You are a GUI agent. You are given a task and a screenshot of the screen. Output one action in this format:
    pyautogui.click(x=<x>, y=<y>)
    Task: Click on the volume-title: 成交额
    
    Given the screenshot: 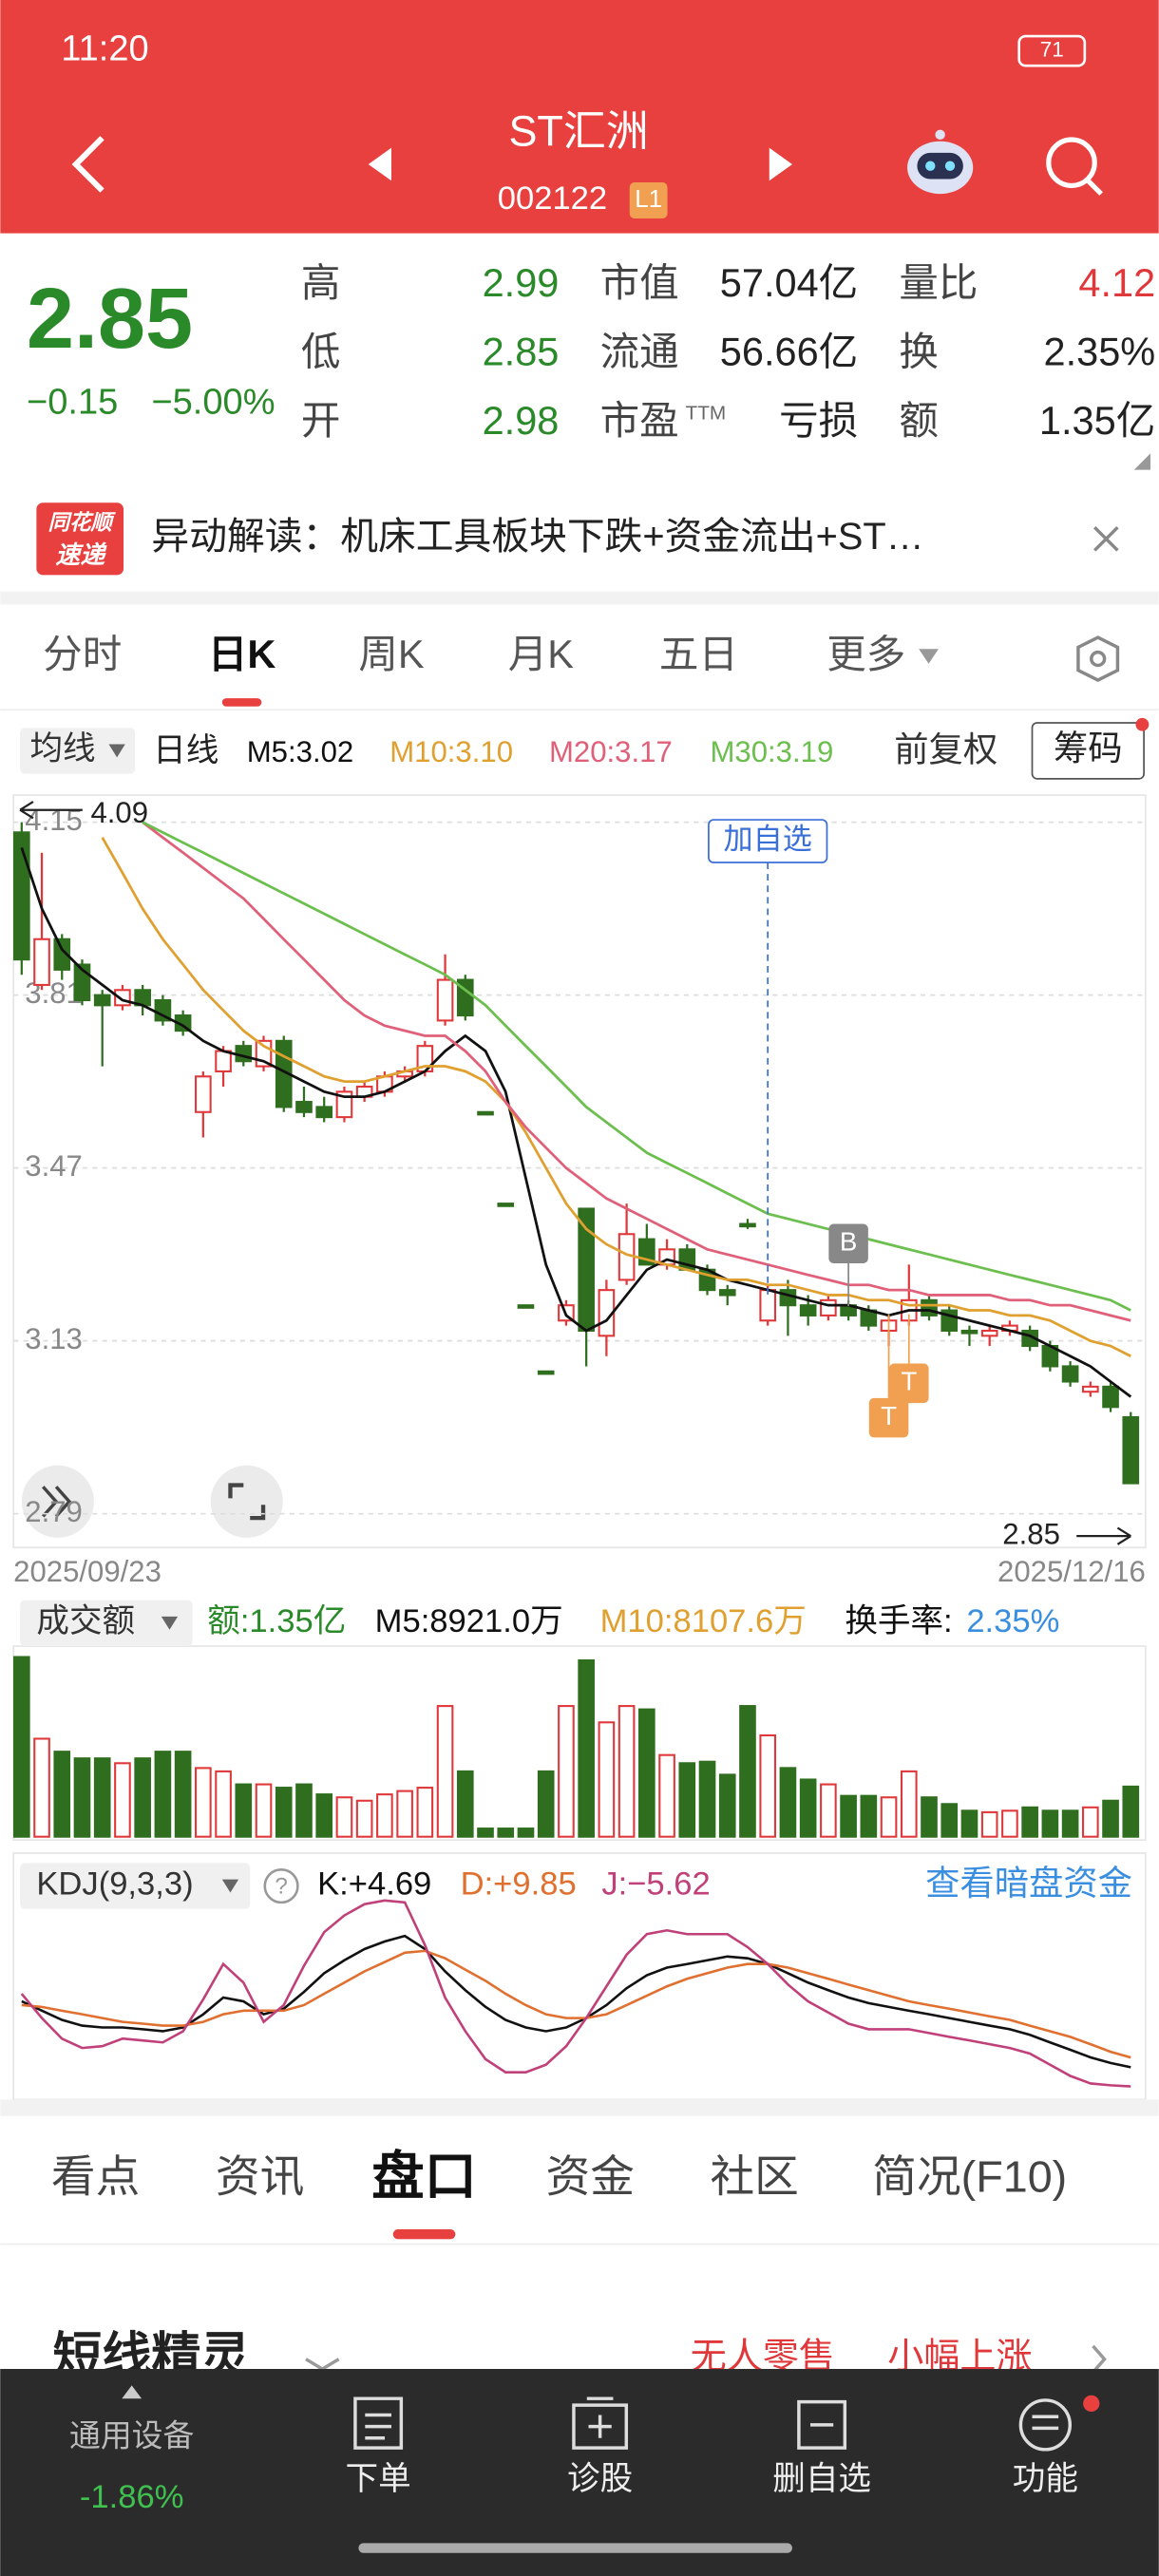 What is the action you would take?
    pyautogui.click(x=85, y=1621)
    